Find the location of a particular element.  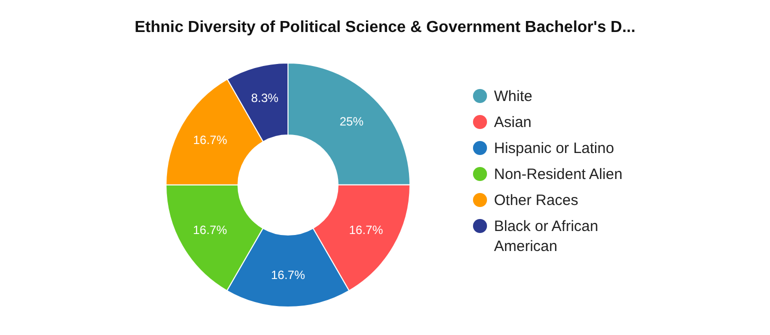

data-label: 25% is located at coordinates (352, 121).